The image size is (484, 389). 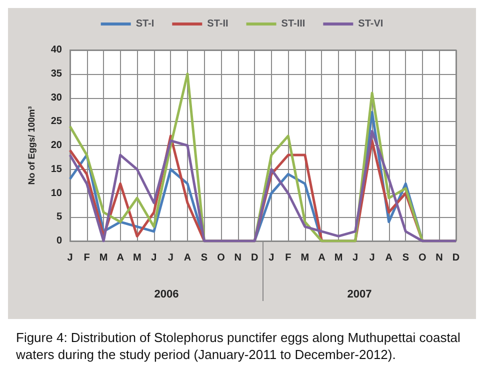 I want to click on y-tick-label: 25, so click(x=56, y=122).